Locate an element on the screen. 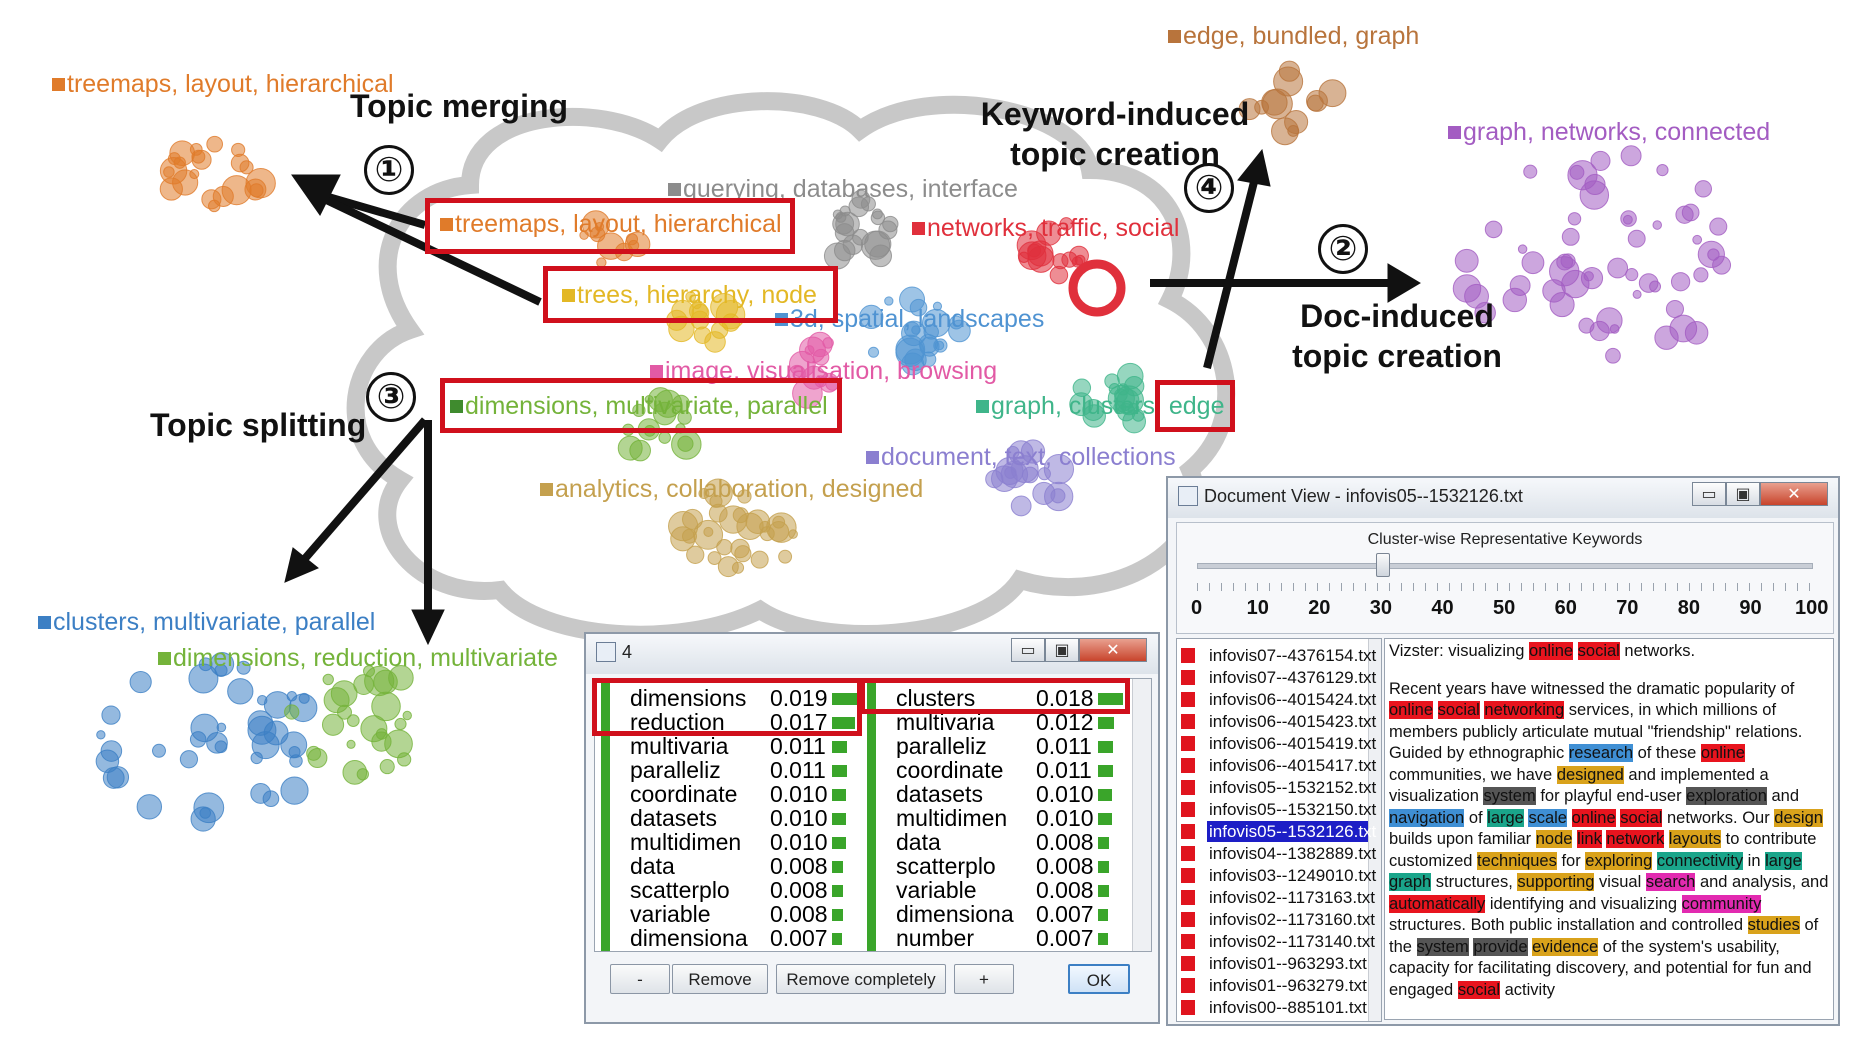  slider-thumb is located at coordinates (1382, 565).